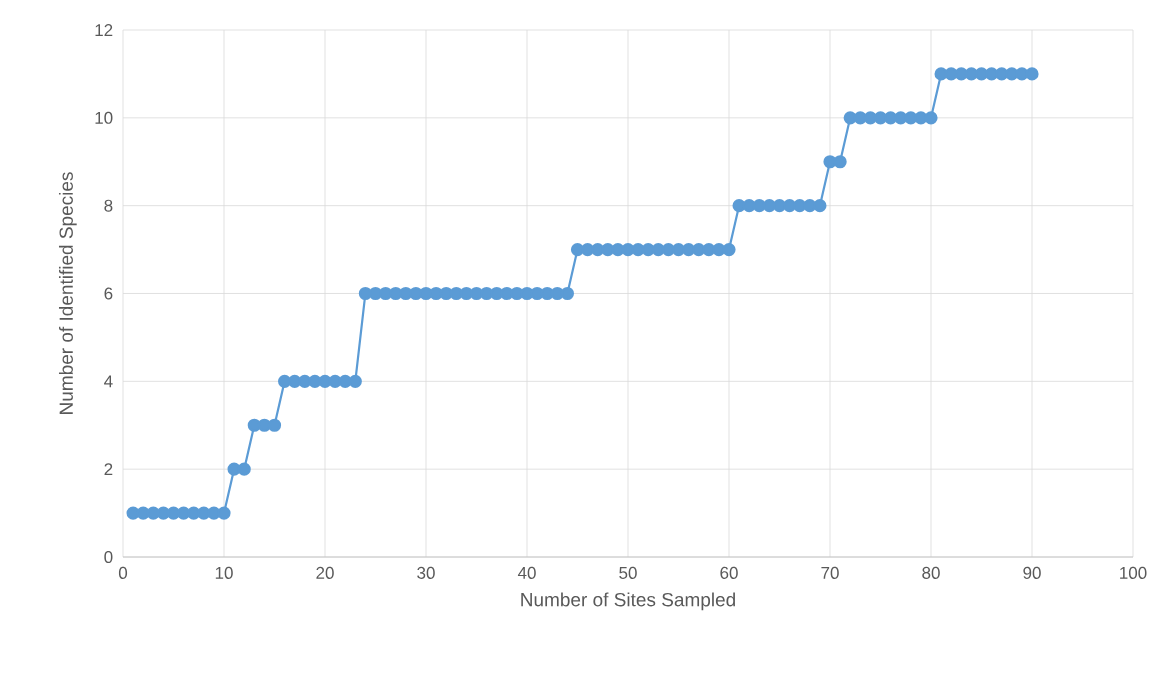 The height and width of the screenshot is (673, 1173). I want to click on x-tick-label: 60, so click(729, 572).